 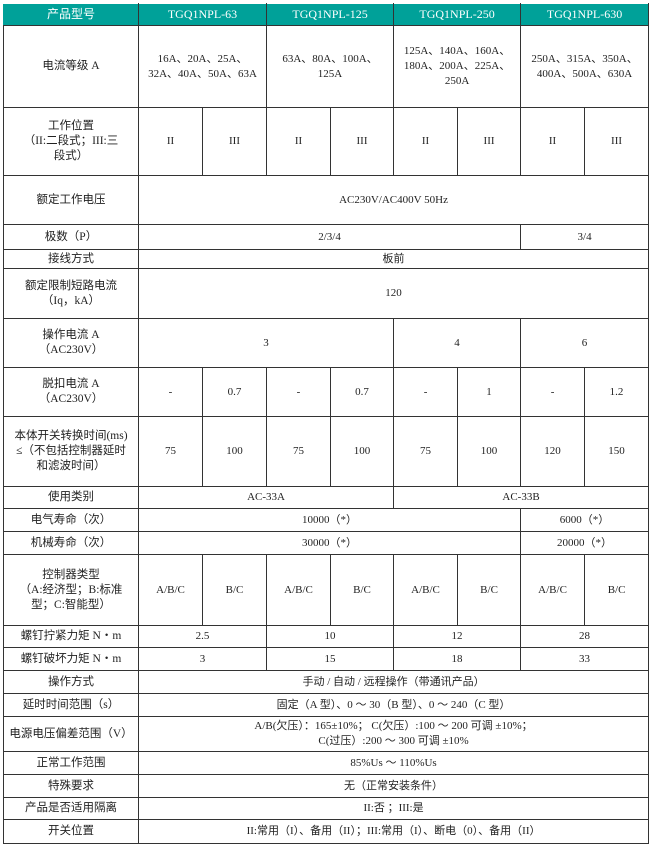 I want to click on row-mechanical-life: 机械寿命（次） 30000（*） 20000（*）, so click(x=326, y=543).